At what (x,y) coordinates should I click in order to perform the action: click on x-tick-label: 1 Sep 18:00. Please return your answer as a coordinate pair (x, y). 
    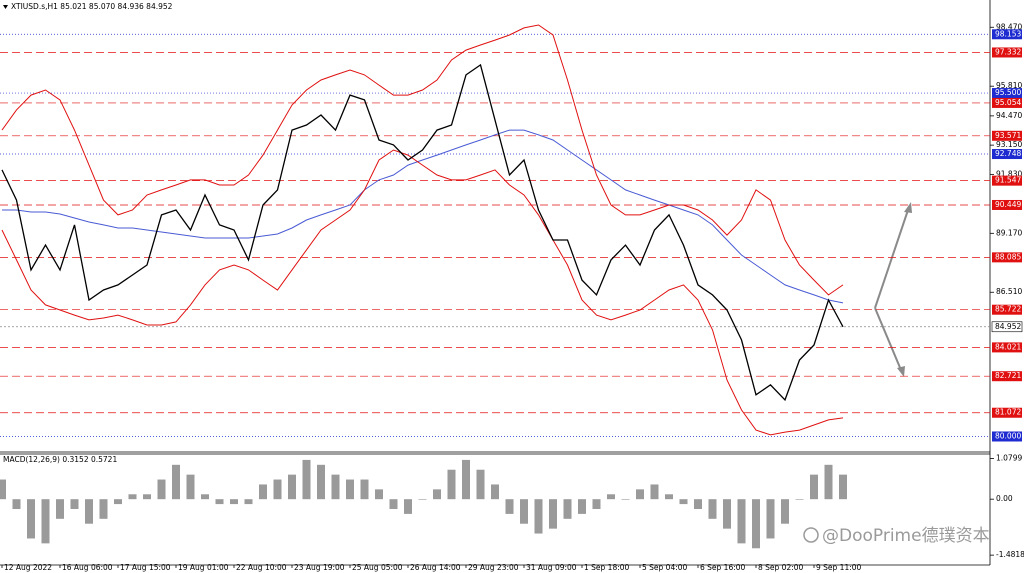
    Looking at the image, I should click on (607, 567).